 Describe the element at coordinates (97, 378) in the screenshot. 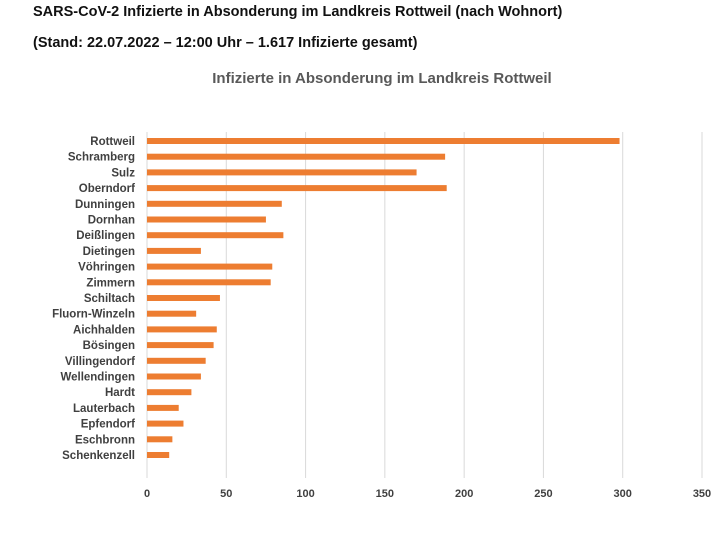

I see `category-label: Wellendingen` at that location.